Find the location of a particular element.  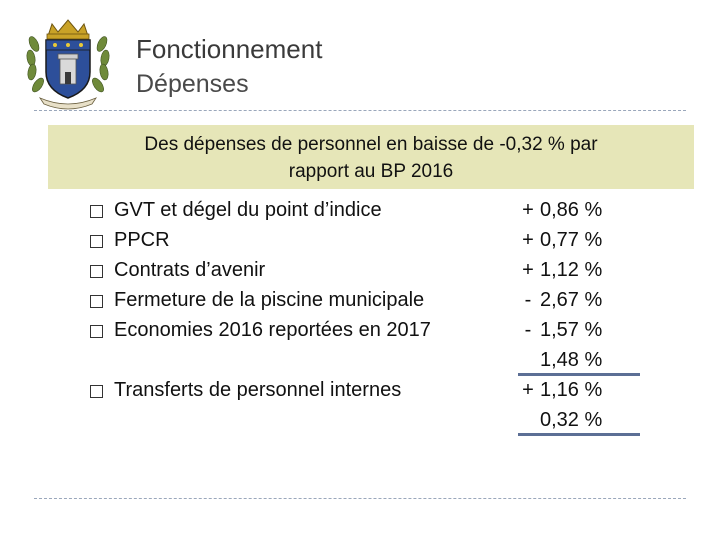

item-value: 1,57 % is located at coordinates (571, 330).